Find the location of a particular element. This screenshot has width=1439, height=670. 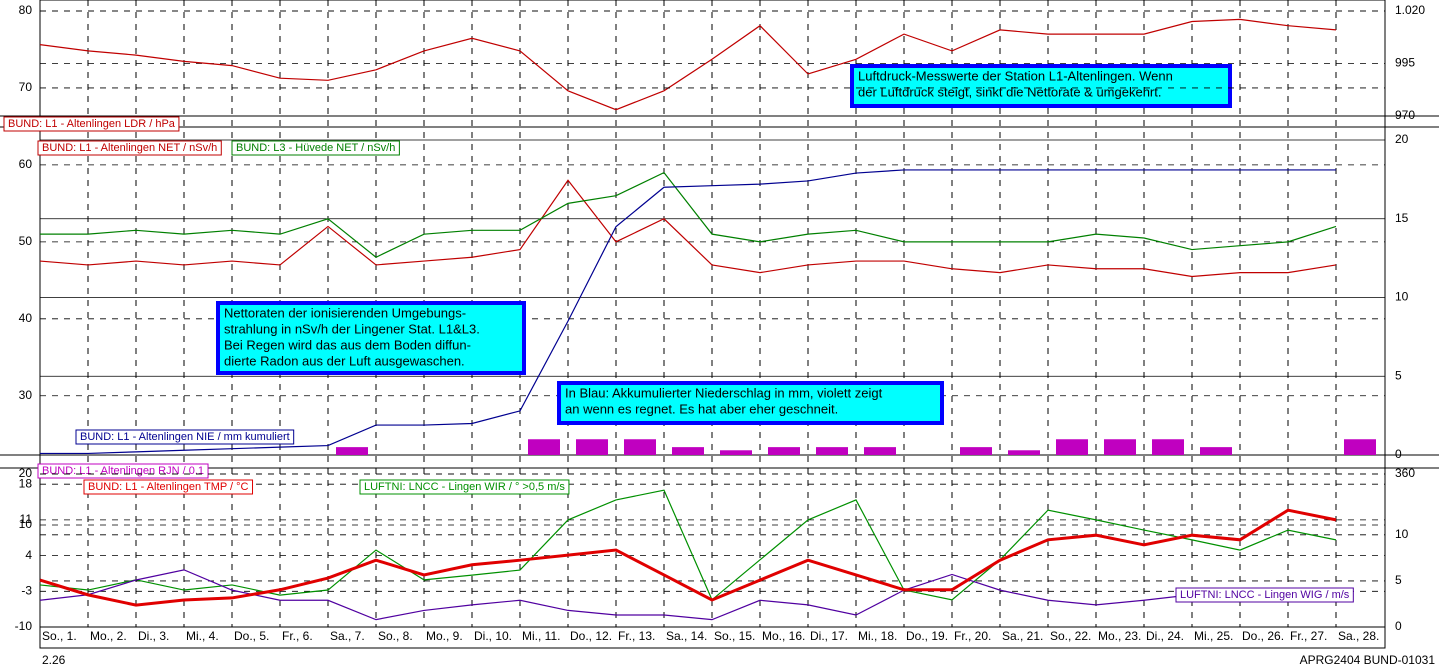

legend-item: BUND: L3 - Hüvede NET / nSv/h is located at coordinates (315, 148).